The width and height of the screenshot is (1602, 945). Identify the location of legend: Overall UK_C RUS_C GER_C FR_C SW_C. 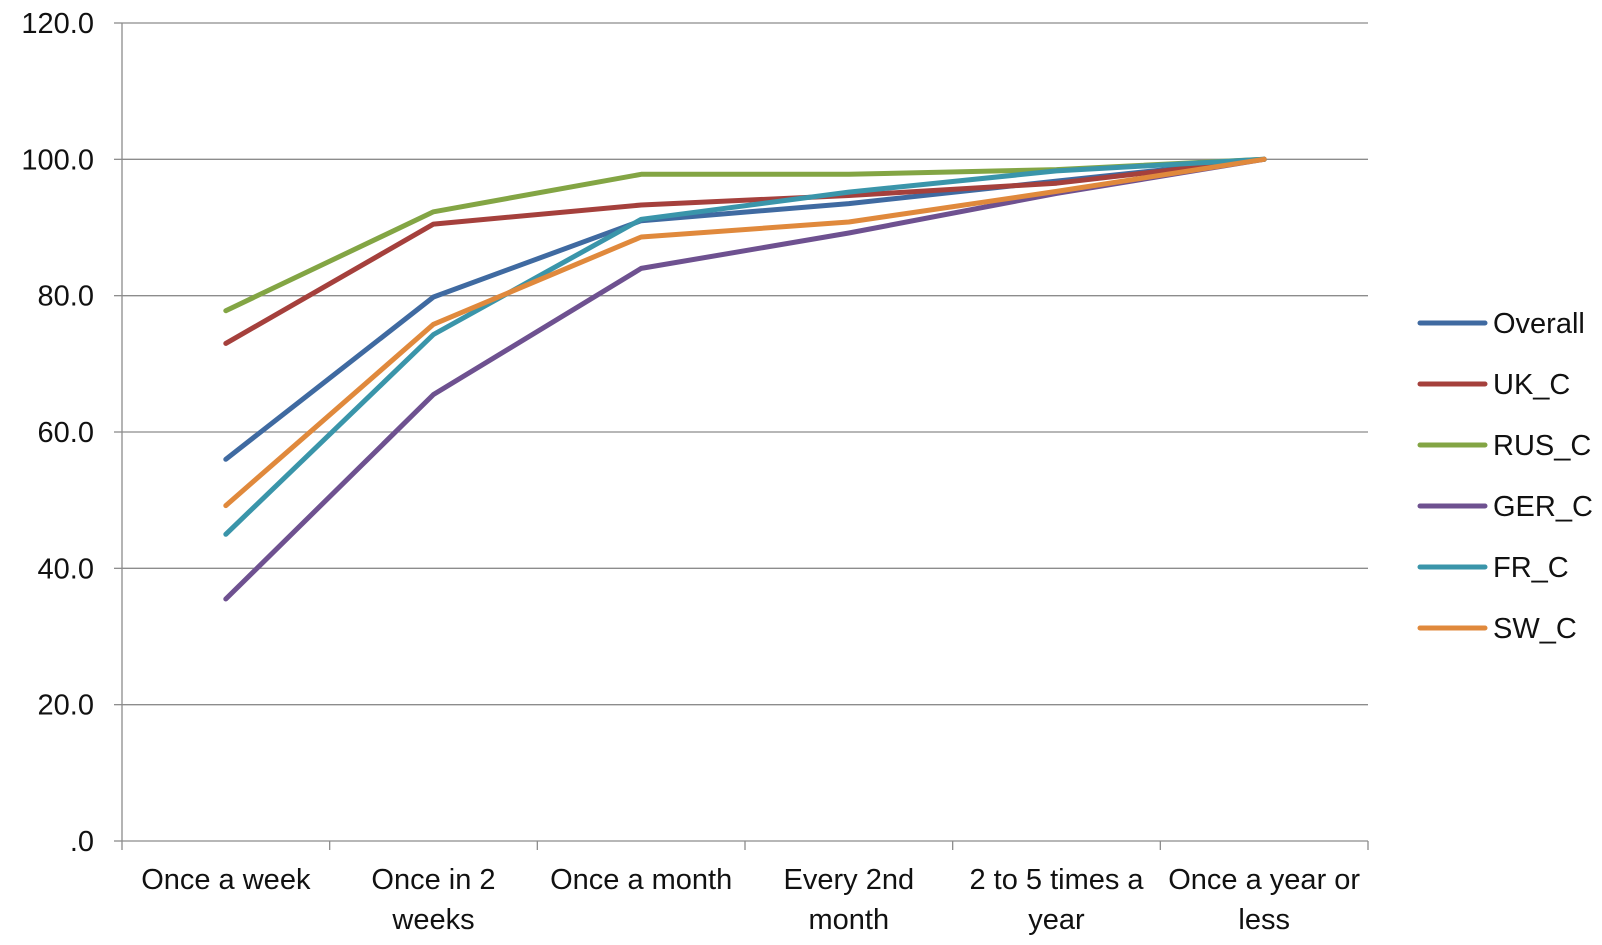
(1505, 476).